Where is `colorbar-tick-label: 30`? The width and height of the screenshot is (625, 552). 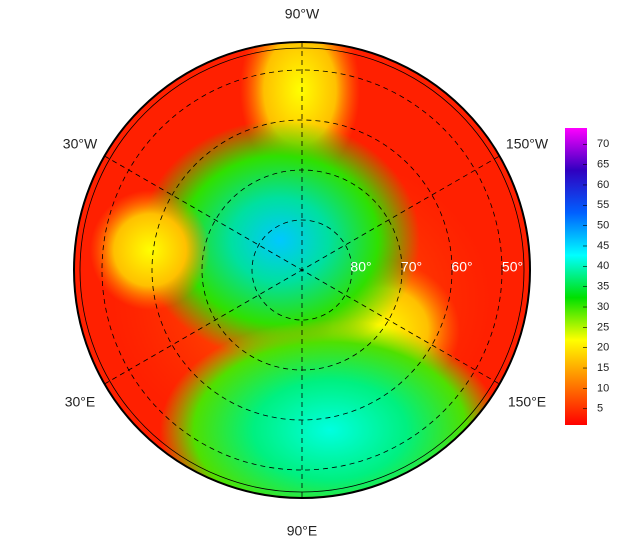
colorbar-tick-label: 30 is located at coordinates (603, 307).